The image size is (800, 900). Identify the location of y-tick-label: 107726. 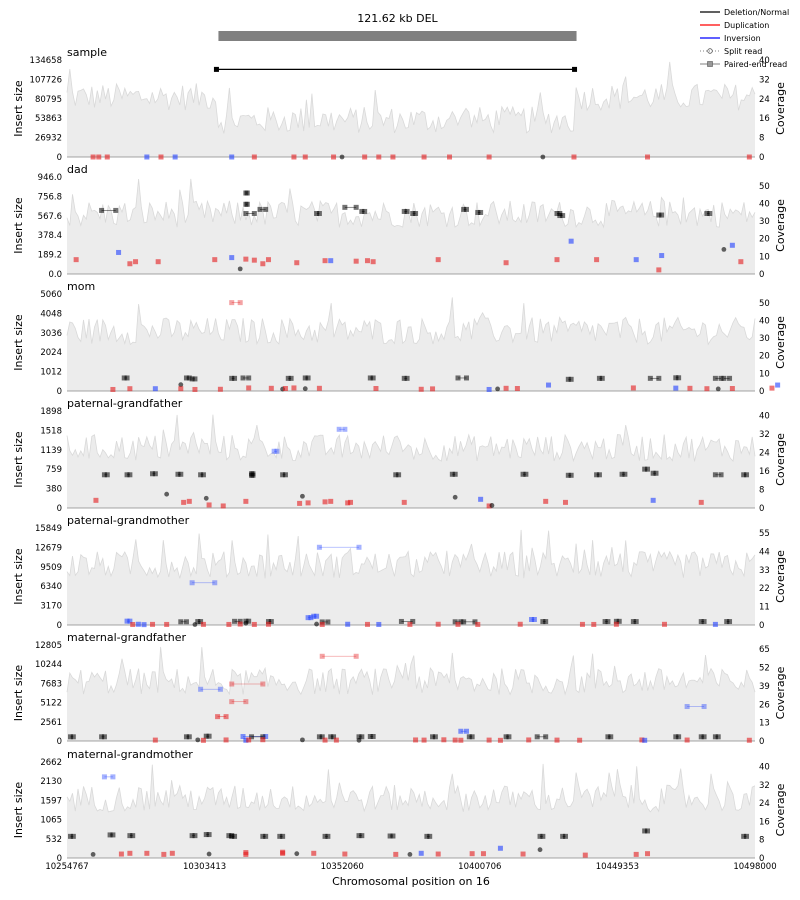
(46, 80).